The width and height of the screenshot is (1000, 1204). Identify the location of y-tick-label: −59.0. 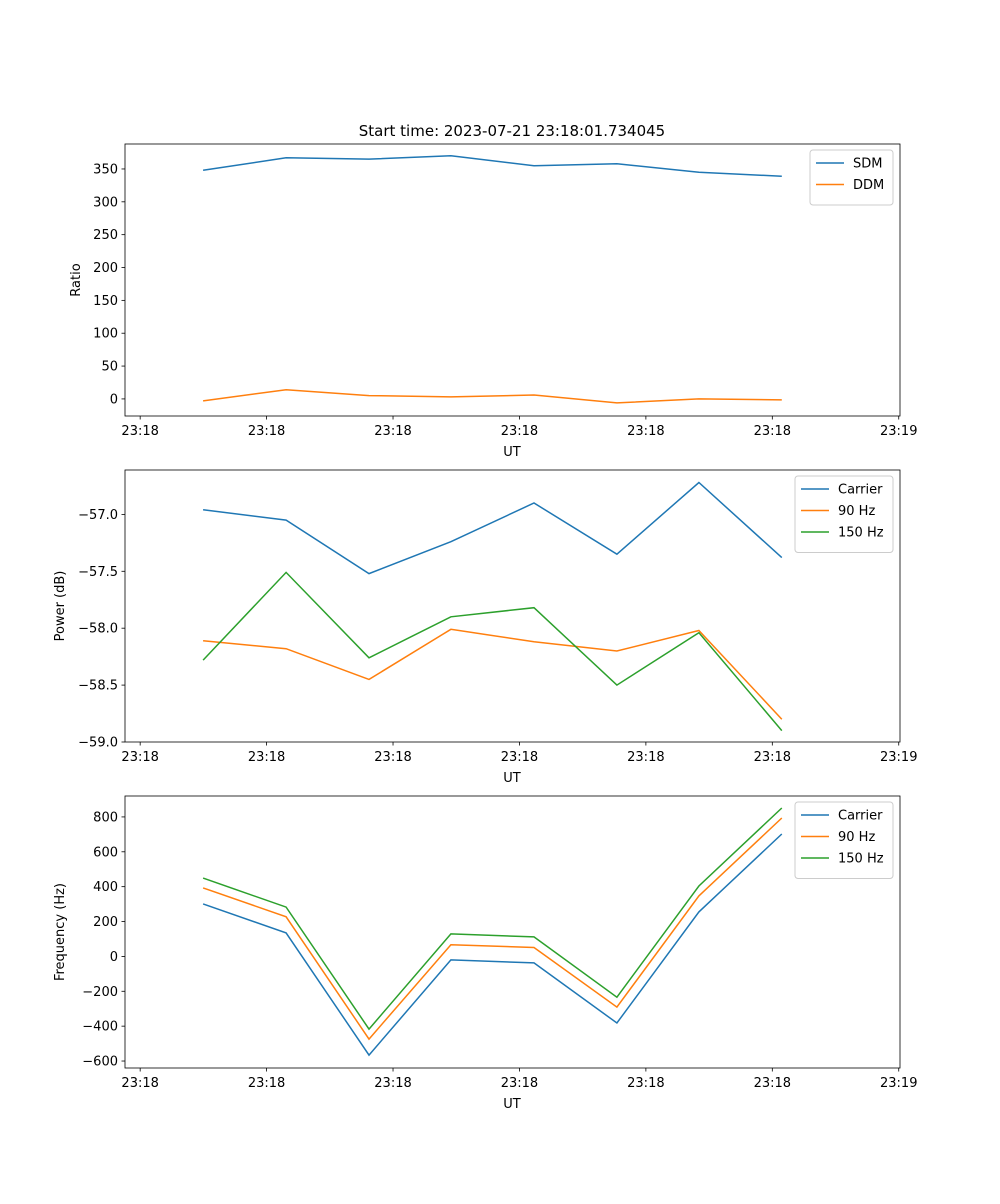
(98, 743).